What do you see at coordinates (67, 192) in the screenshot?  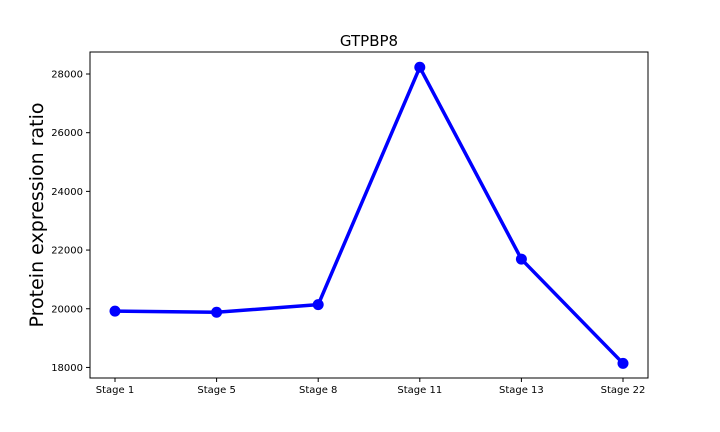 I see `y-tick-label: 24000` at bounding box center [67, 192].